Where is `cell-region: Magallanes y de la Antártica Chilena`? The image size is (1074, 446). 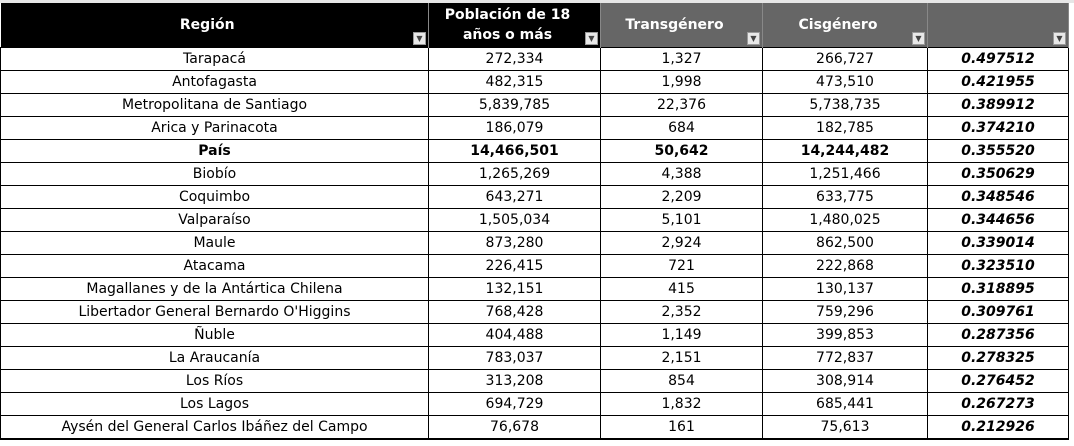 cell-region: Magallanes y de la Antártica Chilena is located at coordinates (214, 289).